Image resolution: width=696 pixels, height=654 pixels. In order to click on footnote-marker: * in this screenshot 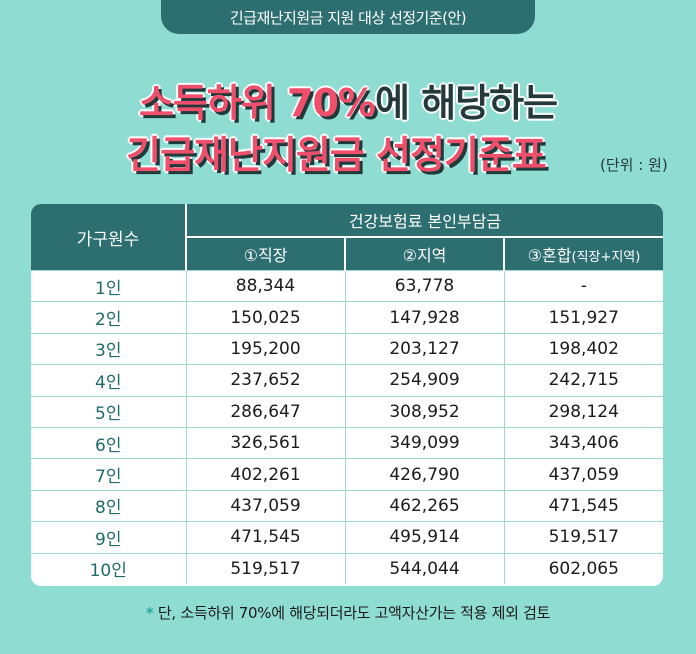, I will do `click(149, 613)`.